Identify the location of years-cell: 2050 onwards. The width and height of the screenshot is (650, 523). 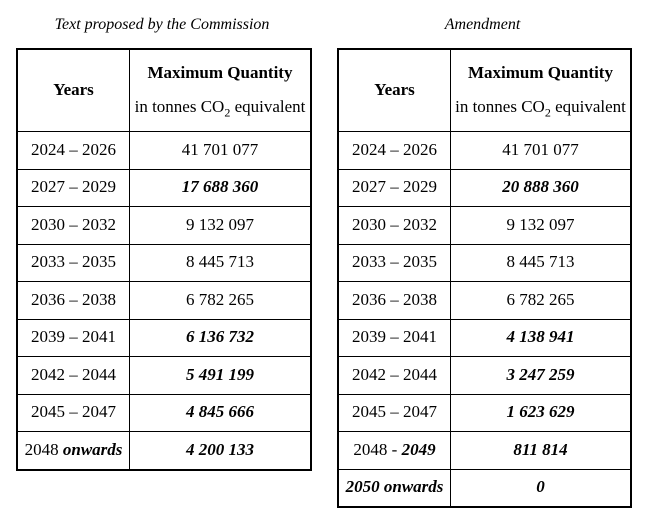
(395, 487).